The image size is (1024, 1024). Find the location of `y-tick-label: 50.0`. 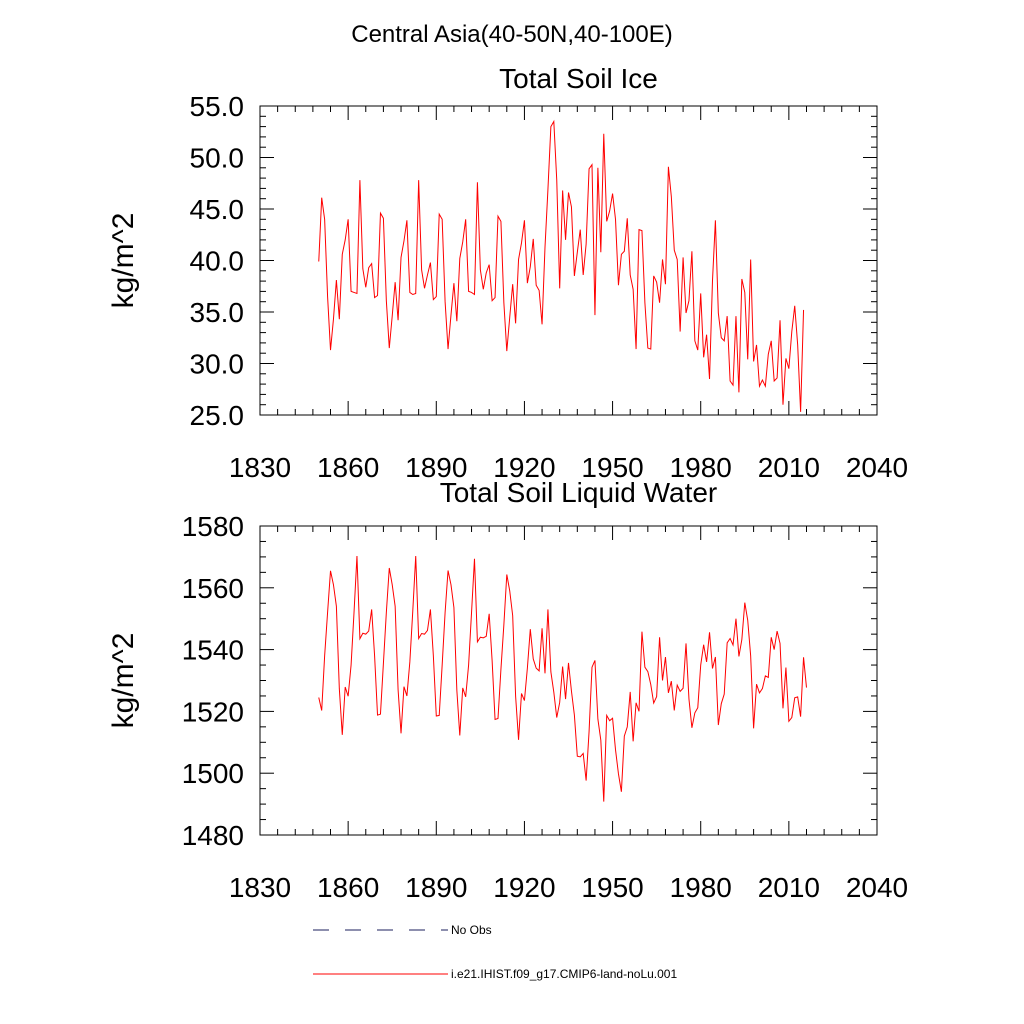

y-tick-label: 50.0 is located at coordinates (217, 158).